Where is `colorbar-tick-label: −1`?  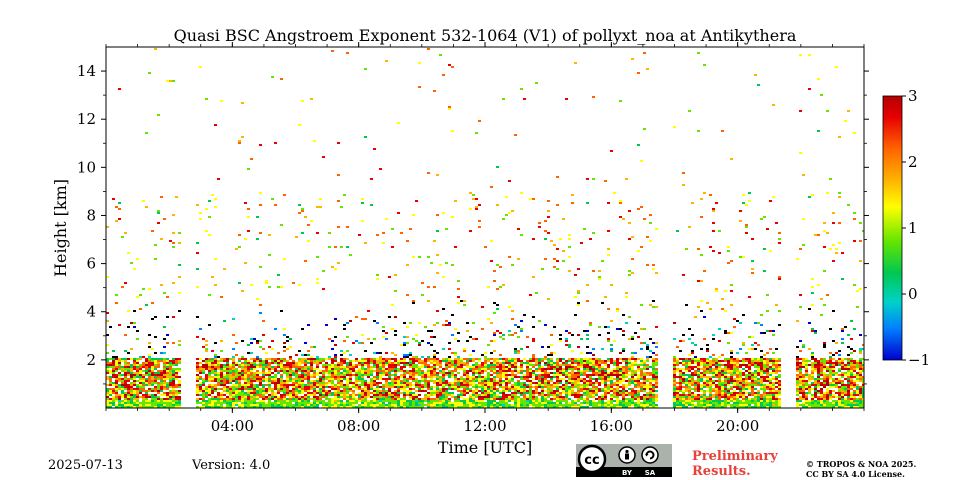 colorbar-tick-label: −1 is located at coordinates (919, 360).